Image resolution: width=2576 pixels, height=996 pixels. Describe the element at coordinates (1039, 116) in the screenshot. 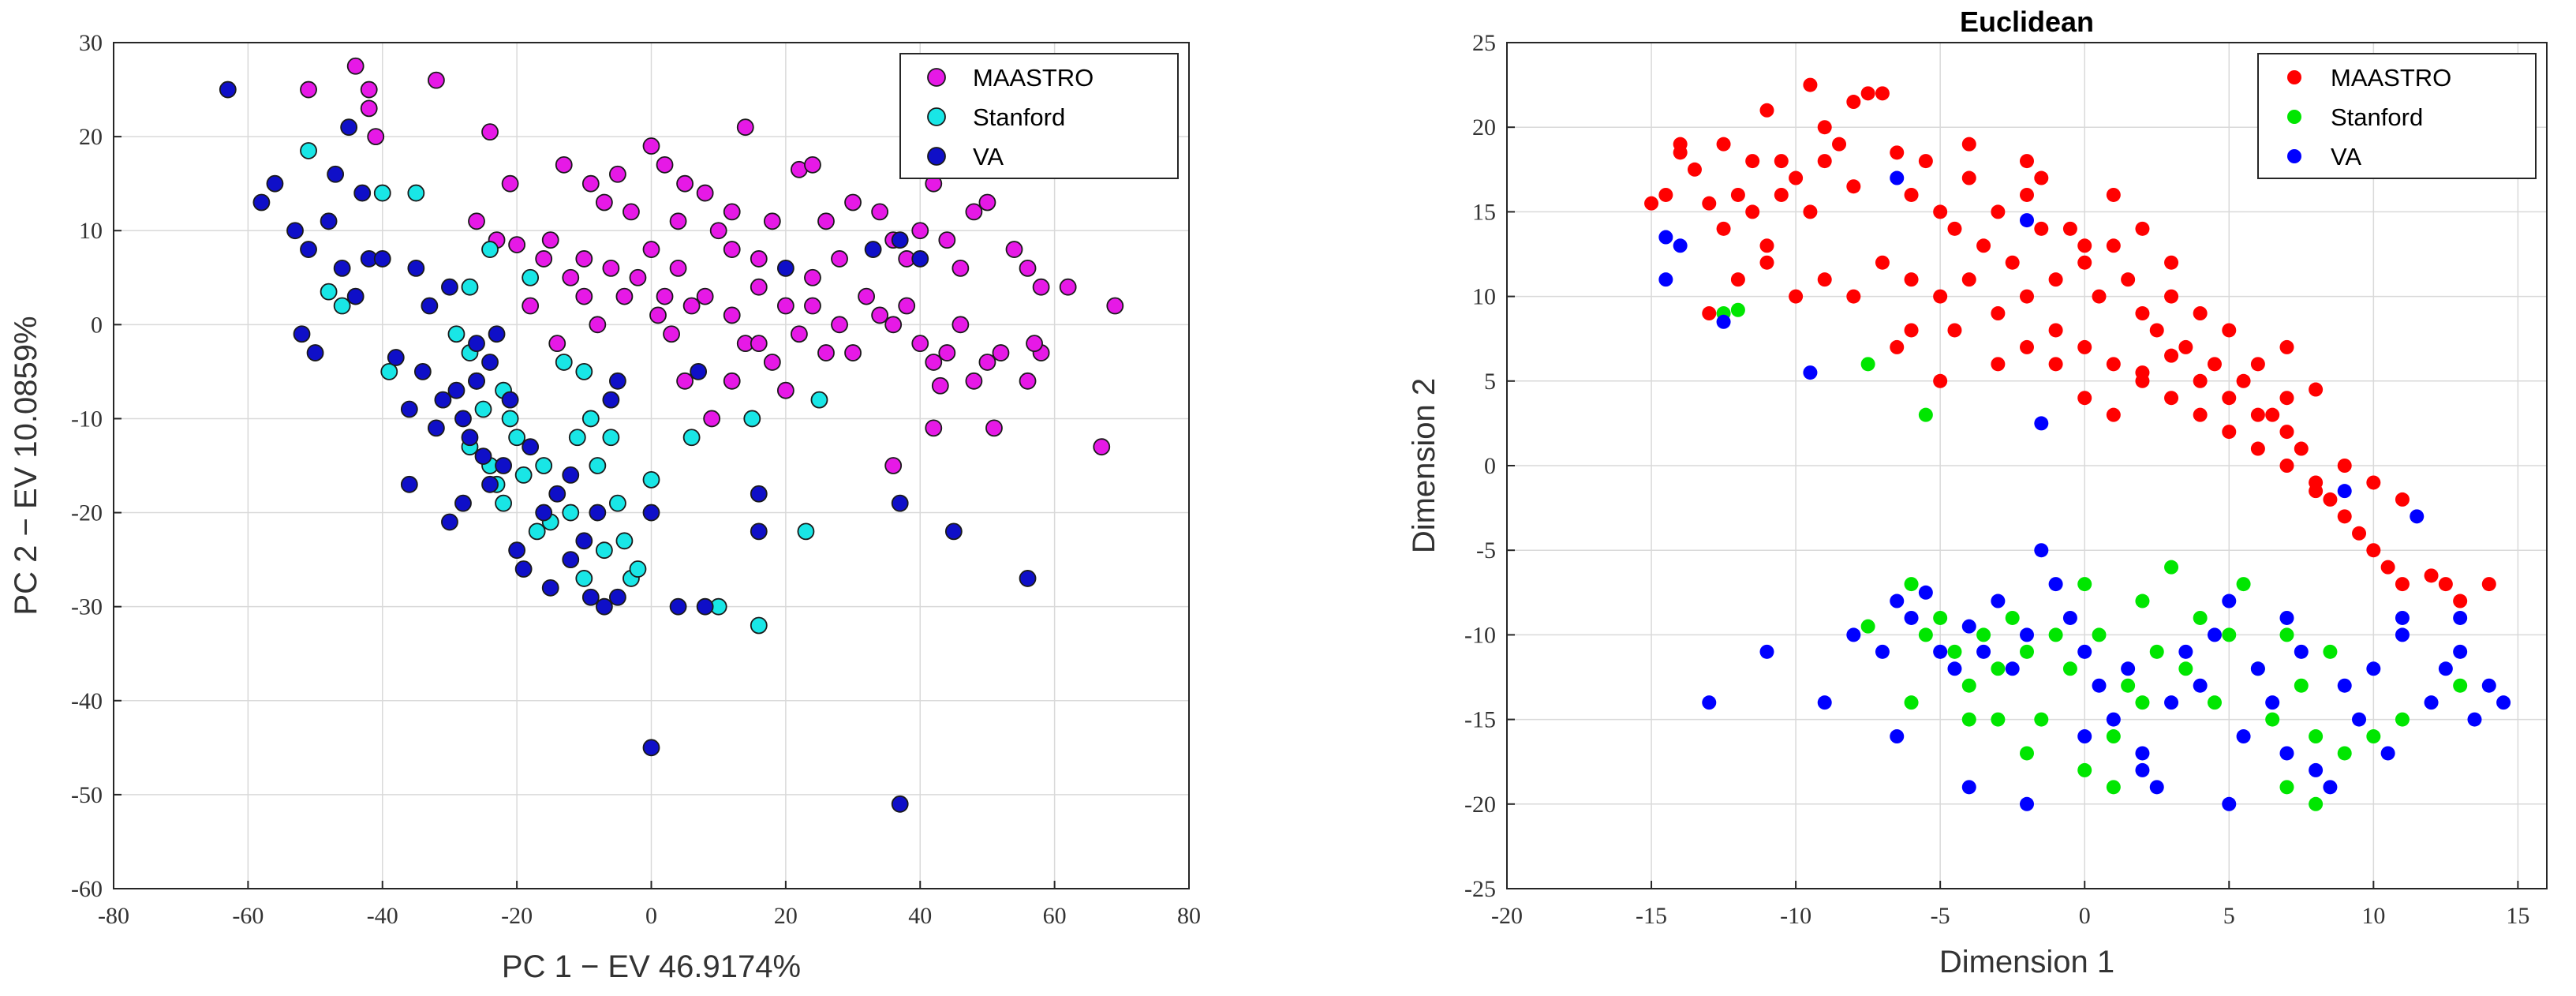

I see `legend-box` at that location.